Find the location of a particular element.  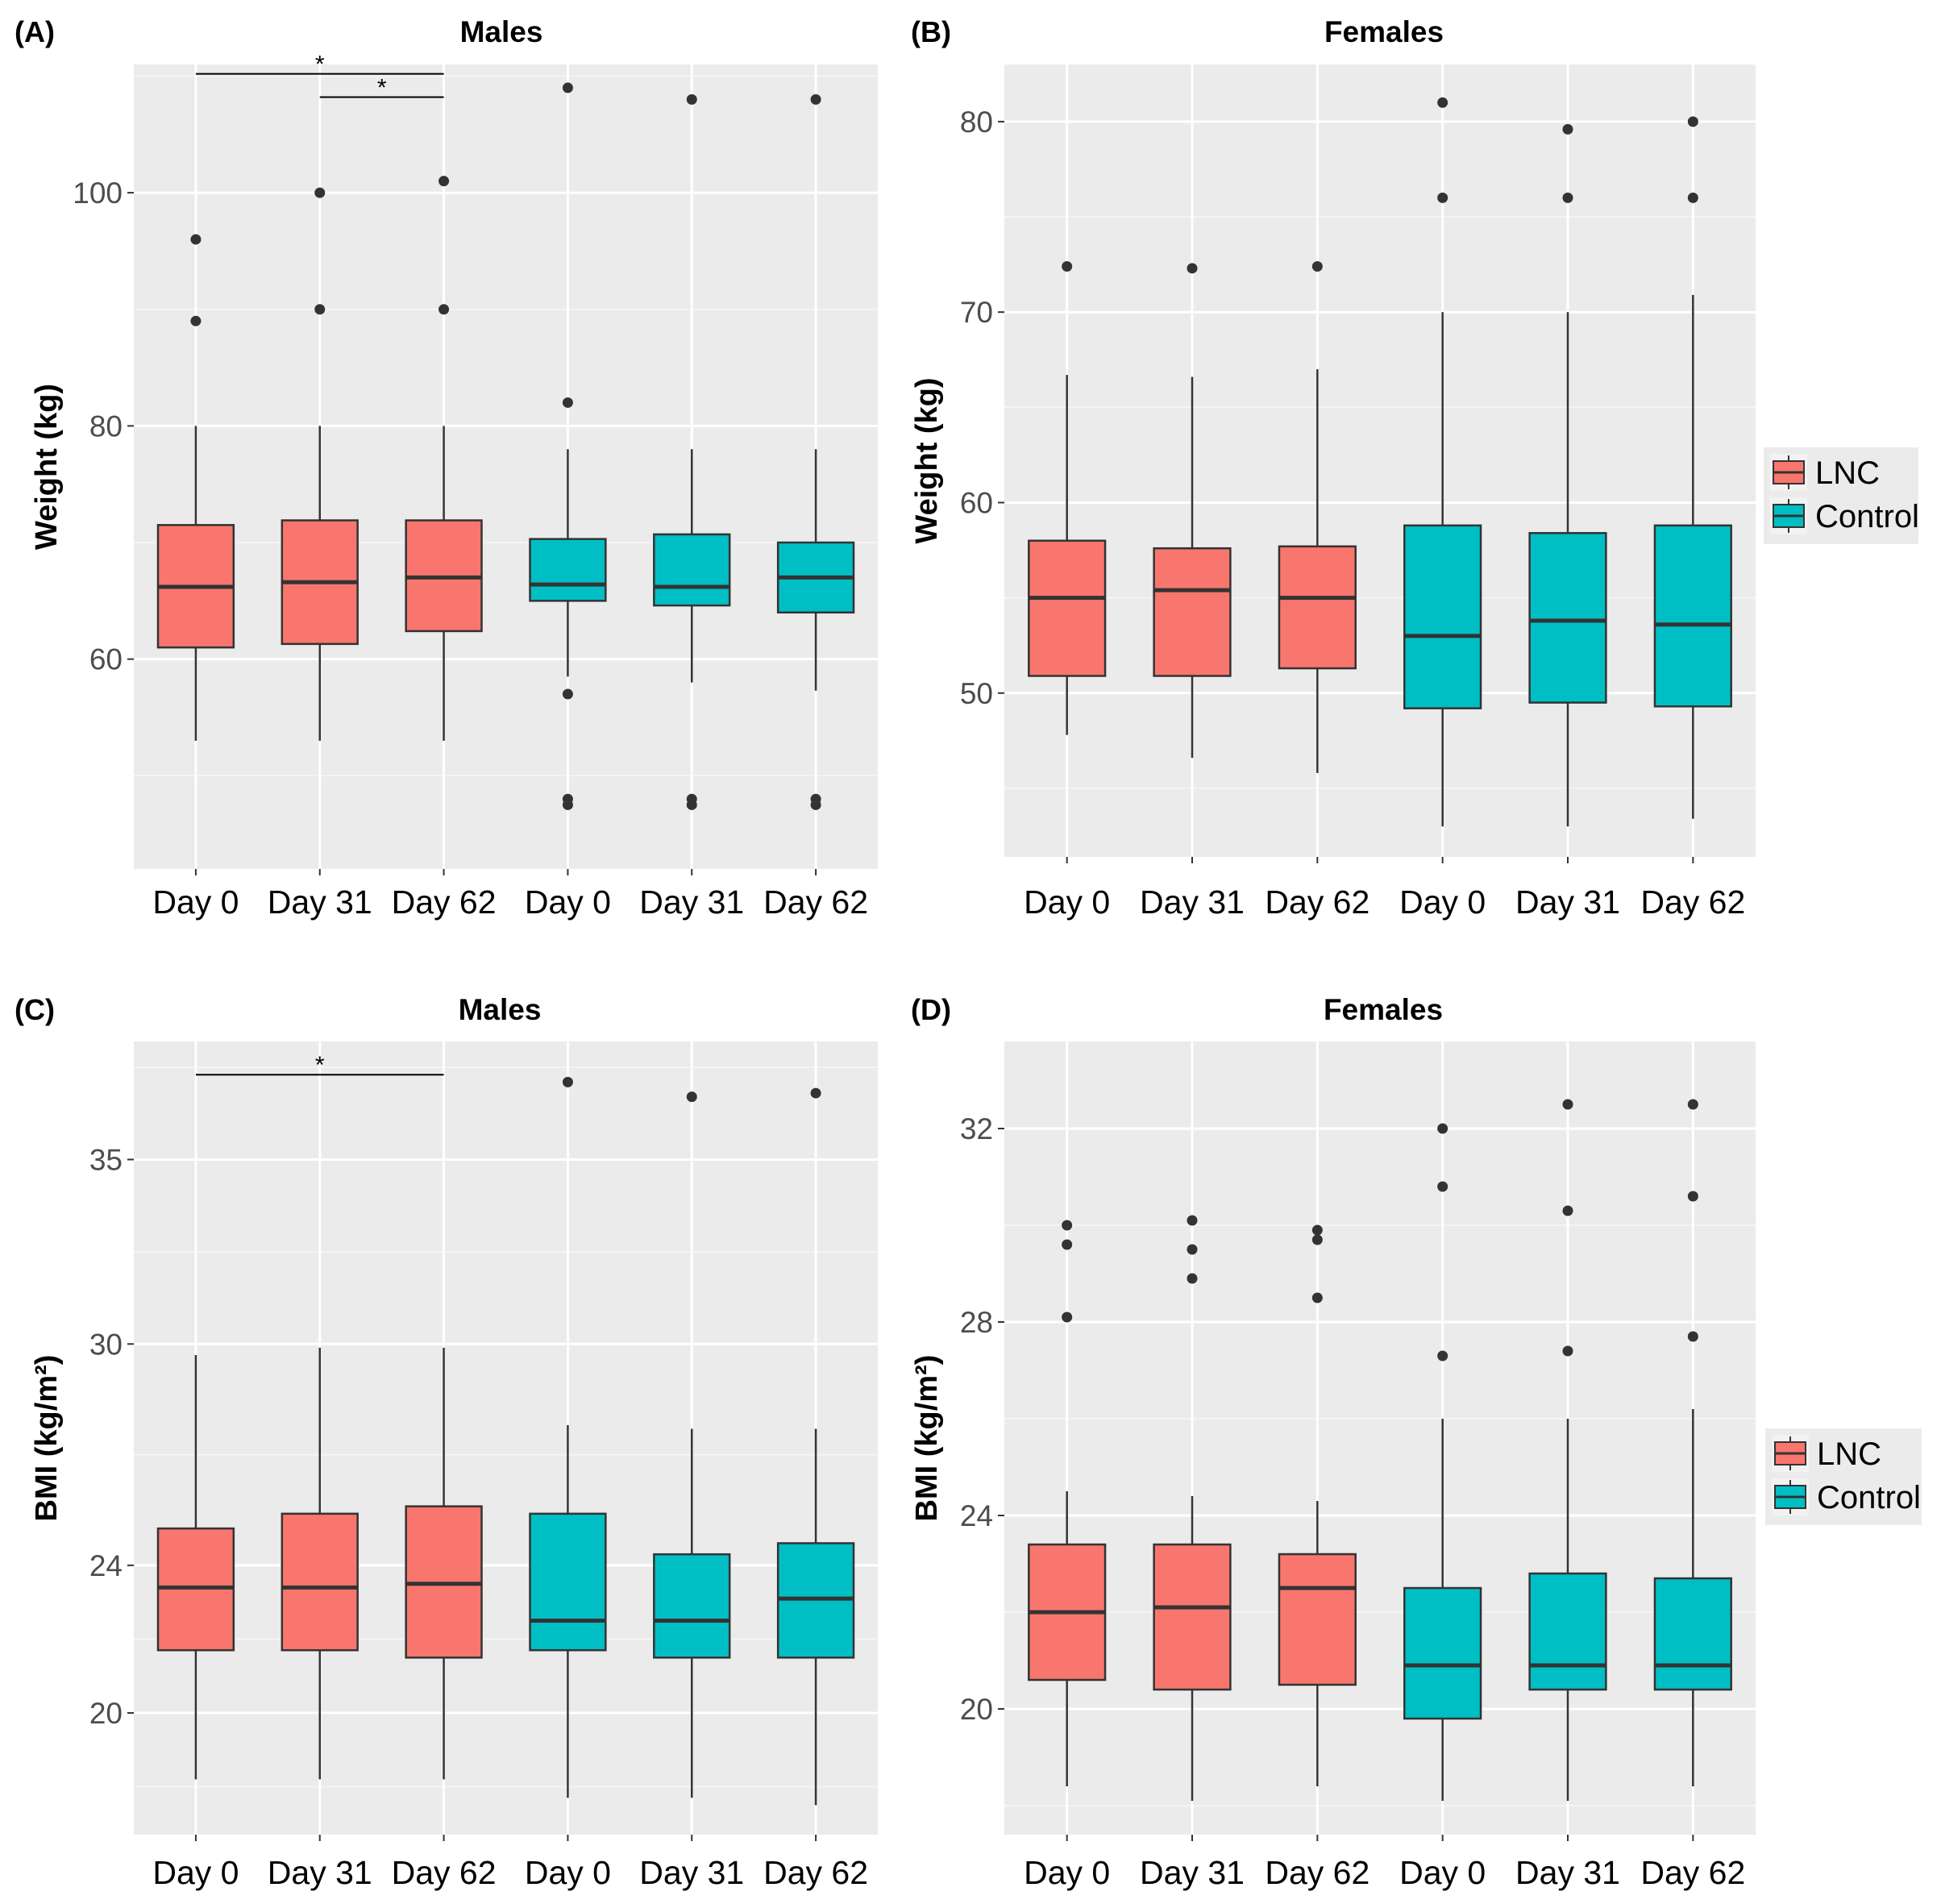

y-tick-label: 50 is located at coordinates (976, 694).